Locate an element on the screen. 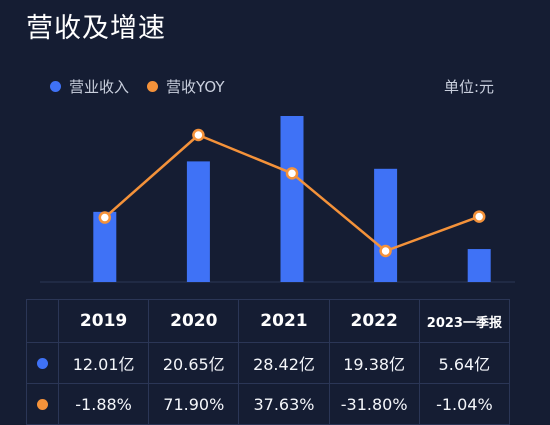 The width and height of the screenshot is (550, 425). table-header-row: 2019 2020 2021 2022 2023一季报 is located at coordinates (268, 321).